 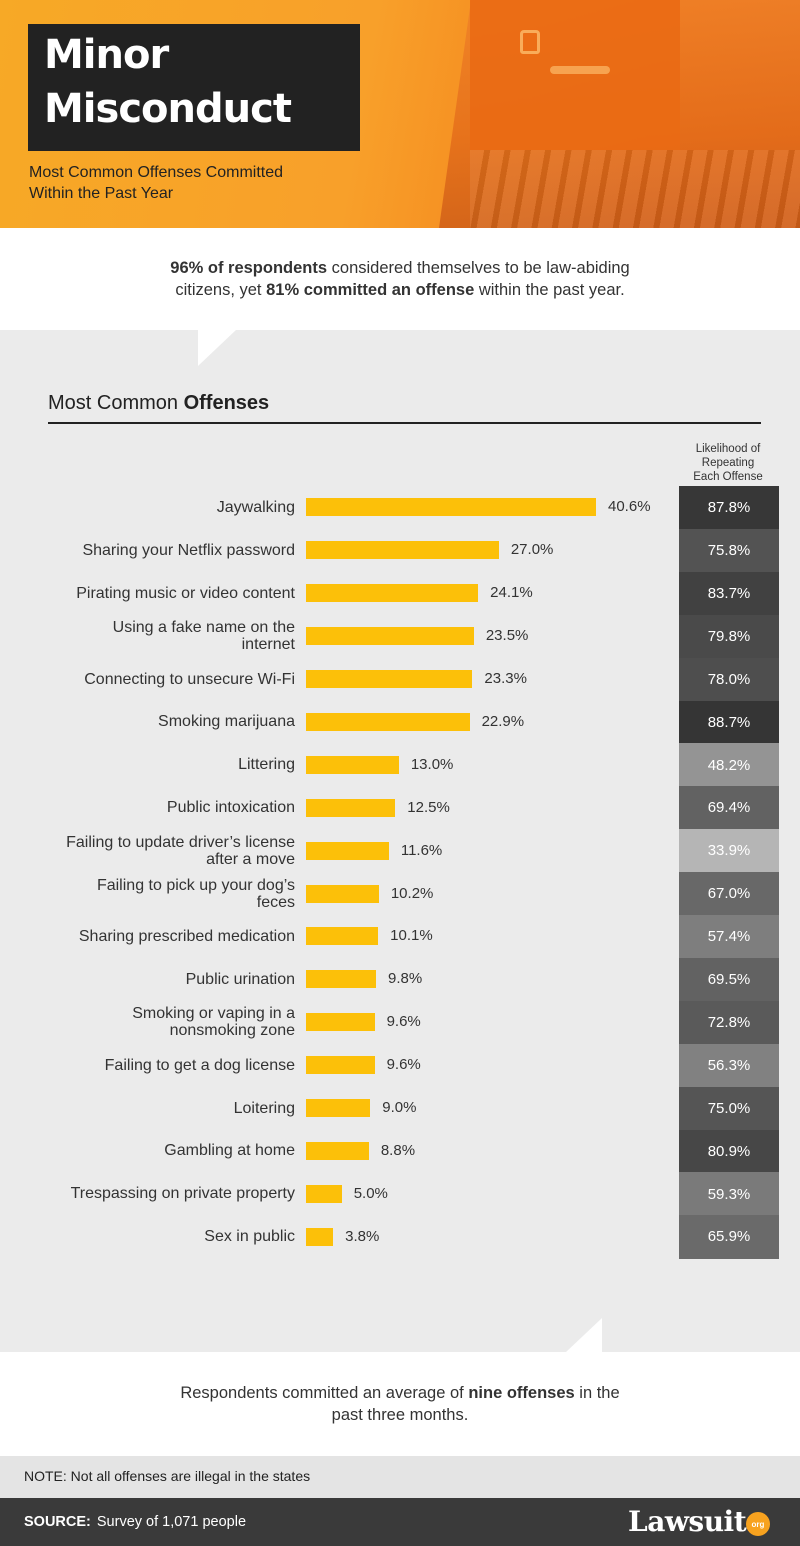 I want to click on section-divider, so click(x=404, y=423).